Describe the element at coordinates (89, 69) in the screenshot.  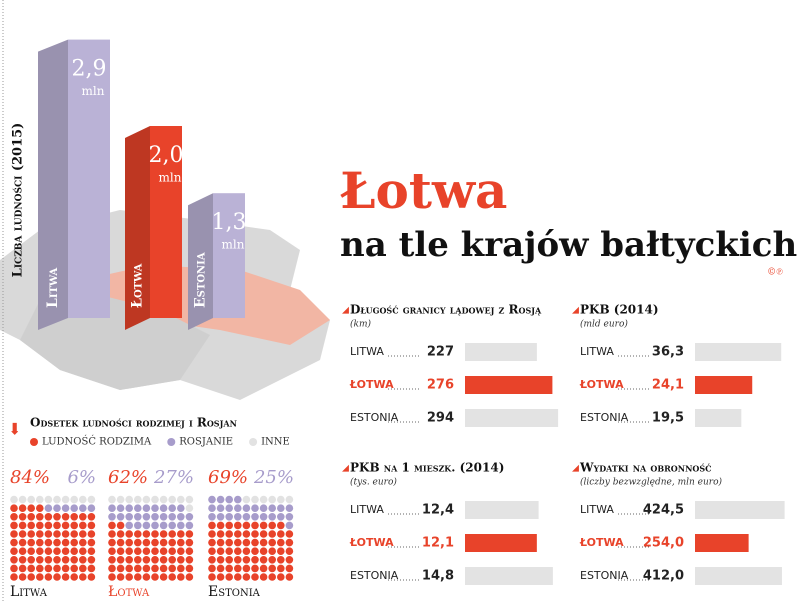
I see `value-label: 2,9` at that location.